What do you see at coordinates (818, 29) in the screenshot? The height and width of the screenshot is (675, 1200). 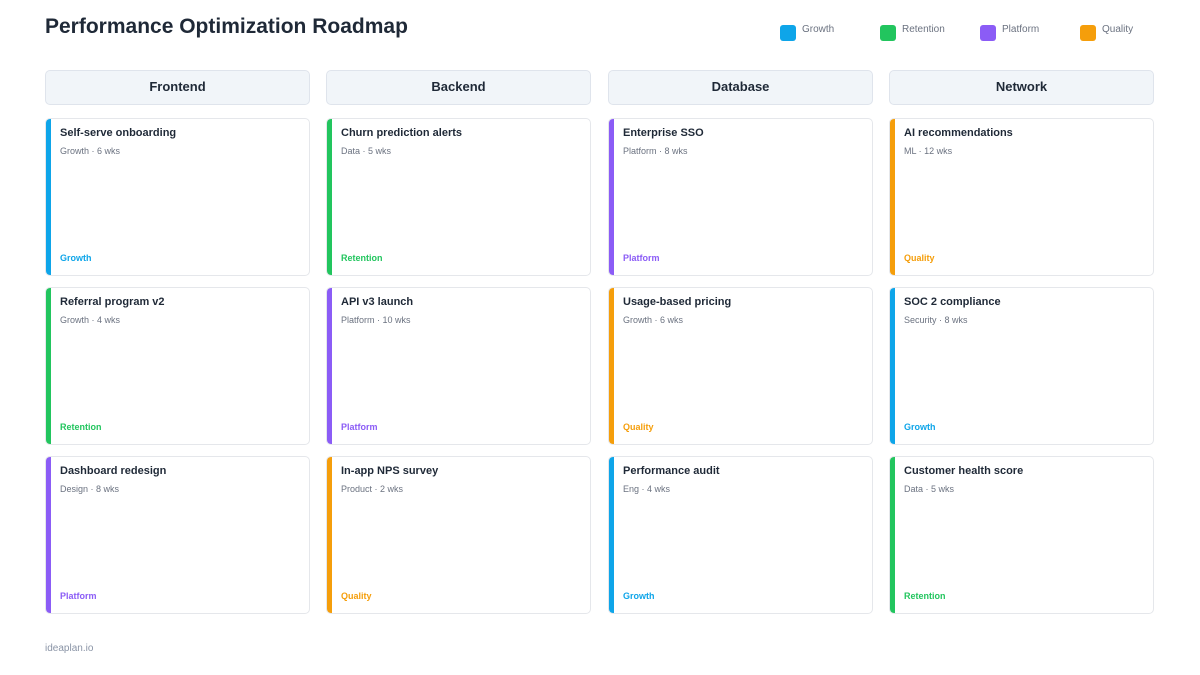 I see `legend-label-growth: Growth` at bounding box center [818, 29].